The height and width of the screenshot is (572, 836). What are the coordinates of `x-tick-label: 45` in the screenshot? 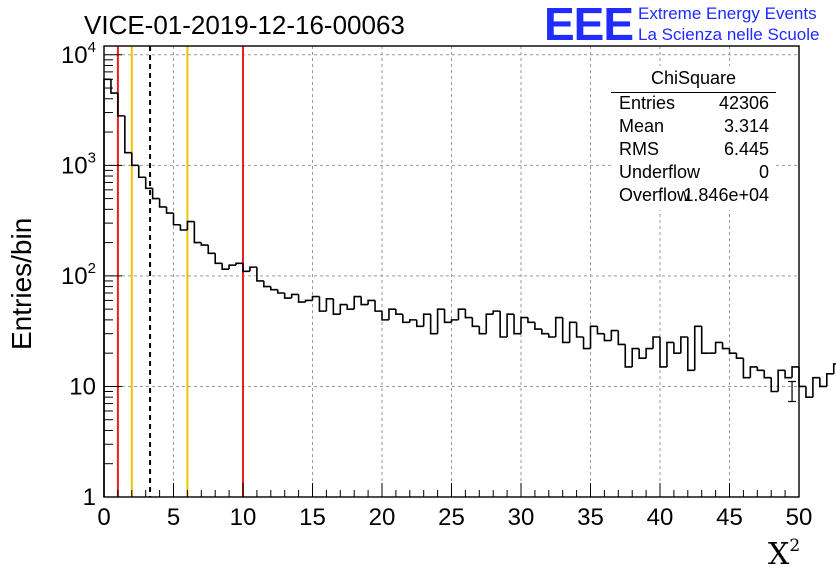 It's located at (729, 517).